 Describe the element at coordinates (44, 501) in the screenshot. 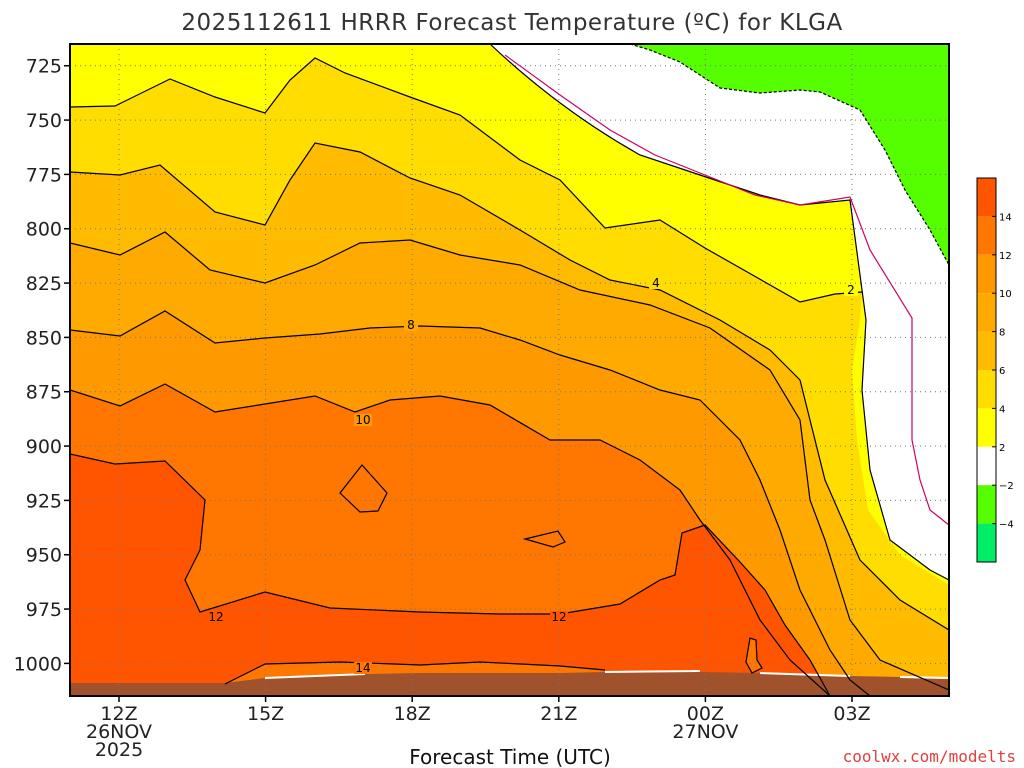

I see `y-tick-925: 925` at that location.